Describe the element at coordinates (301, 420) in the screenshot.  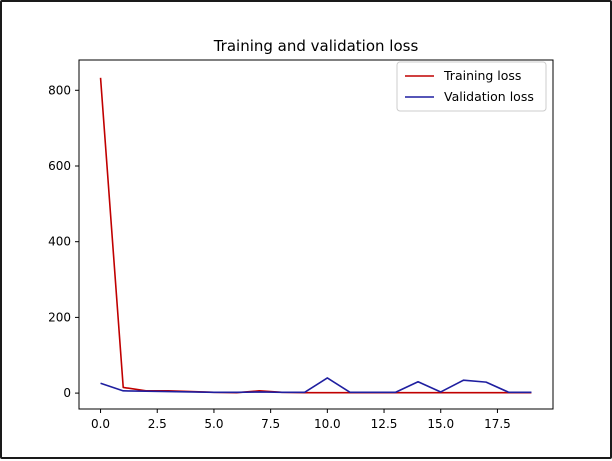
I see `x-axis: 0.0 2.5 5.0 7.5 10.0 12.5 15.0 17.5` at that location.